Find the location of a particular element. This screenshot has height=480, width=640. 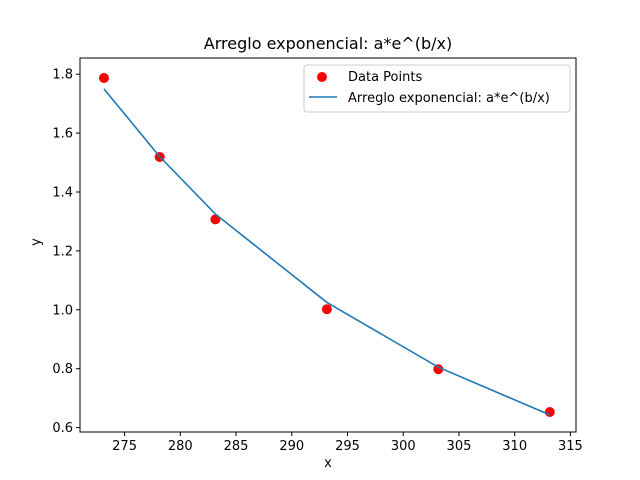

x-tick-label: 310 is located at coordinates (514, 446).